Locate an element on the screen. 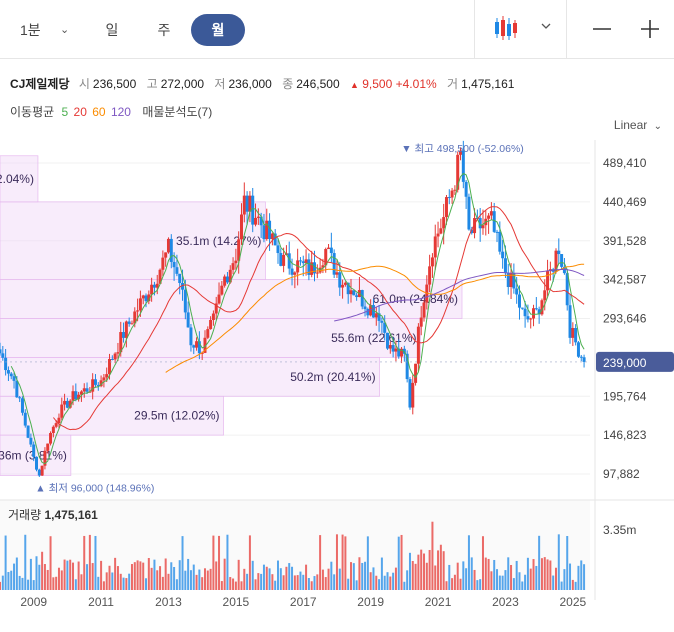  moving-average-120-line is located at coordinates (459, 295).